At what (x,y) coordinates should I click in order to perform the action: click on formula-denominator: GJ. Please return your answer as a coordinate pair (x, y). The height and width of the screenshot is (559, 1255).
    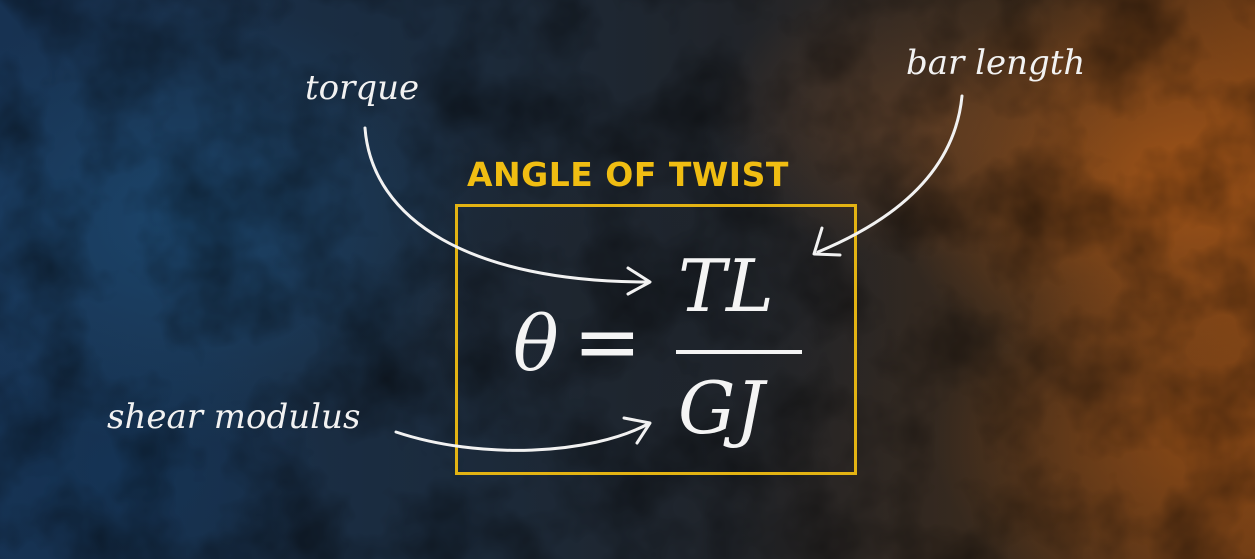
    Looking at the image, I should click on (721, 408).